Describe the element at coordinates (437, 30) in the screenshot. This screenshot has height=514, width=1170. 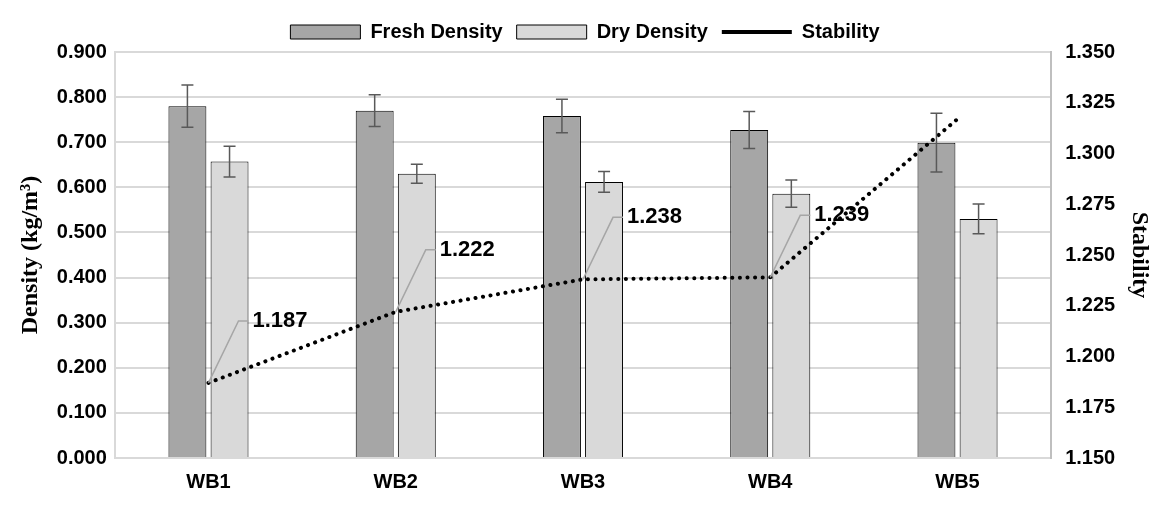
I see `legend-label: Fresh Density` at that location.